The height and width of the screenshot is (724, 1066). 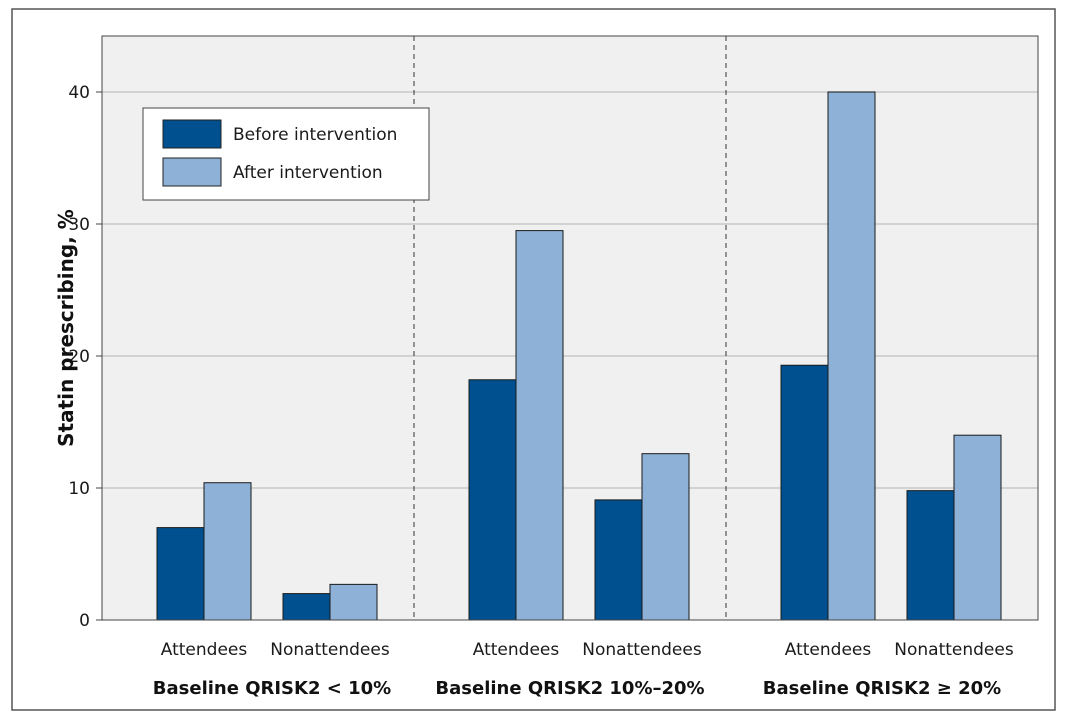 What do you see at coordinates (84, 621) in the screenshot?
I see `y-tick-label: 0` at bounding box center [84, 621].